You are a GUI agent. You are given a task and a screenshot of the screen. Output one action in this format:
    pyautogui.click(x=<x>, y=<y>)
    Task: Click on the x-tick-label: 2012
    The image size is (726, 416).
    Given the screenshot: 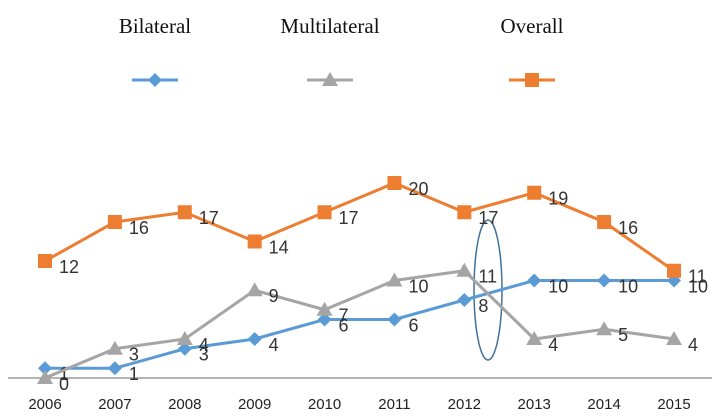 What is the action you would take?
    pyautogui.click(x=464, y=404)
    